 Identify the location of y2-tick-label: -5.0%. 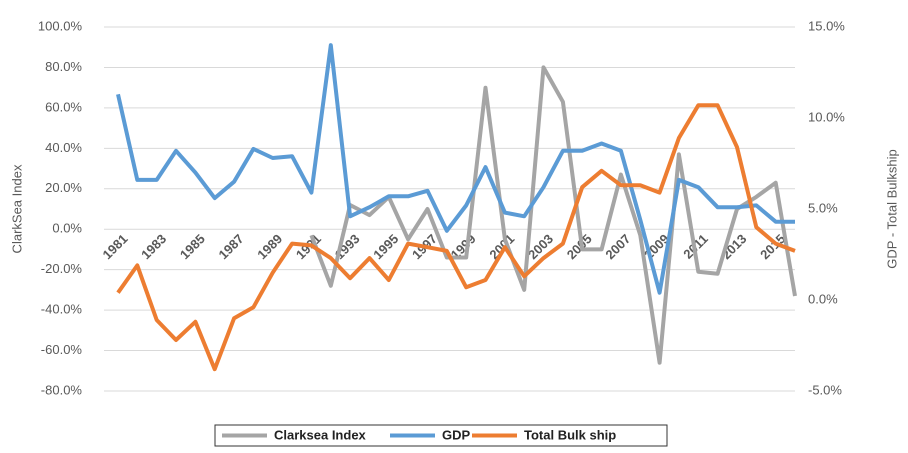
(825, 389).